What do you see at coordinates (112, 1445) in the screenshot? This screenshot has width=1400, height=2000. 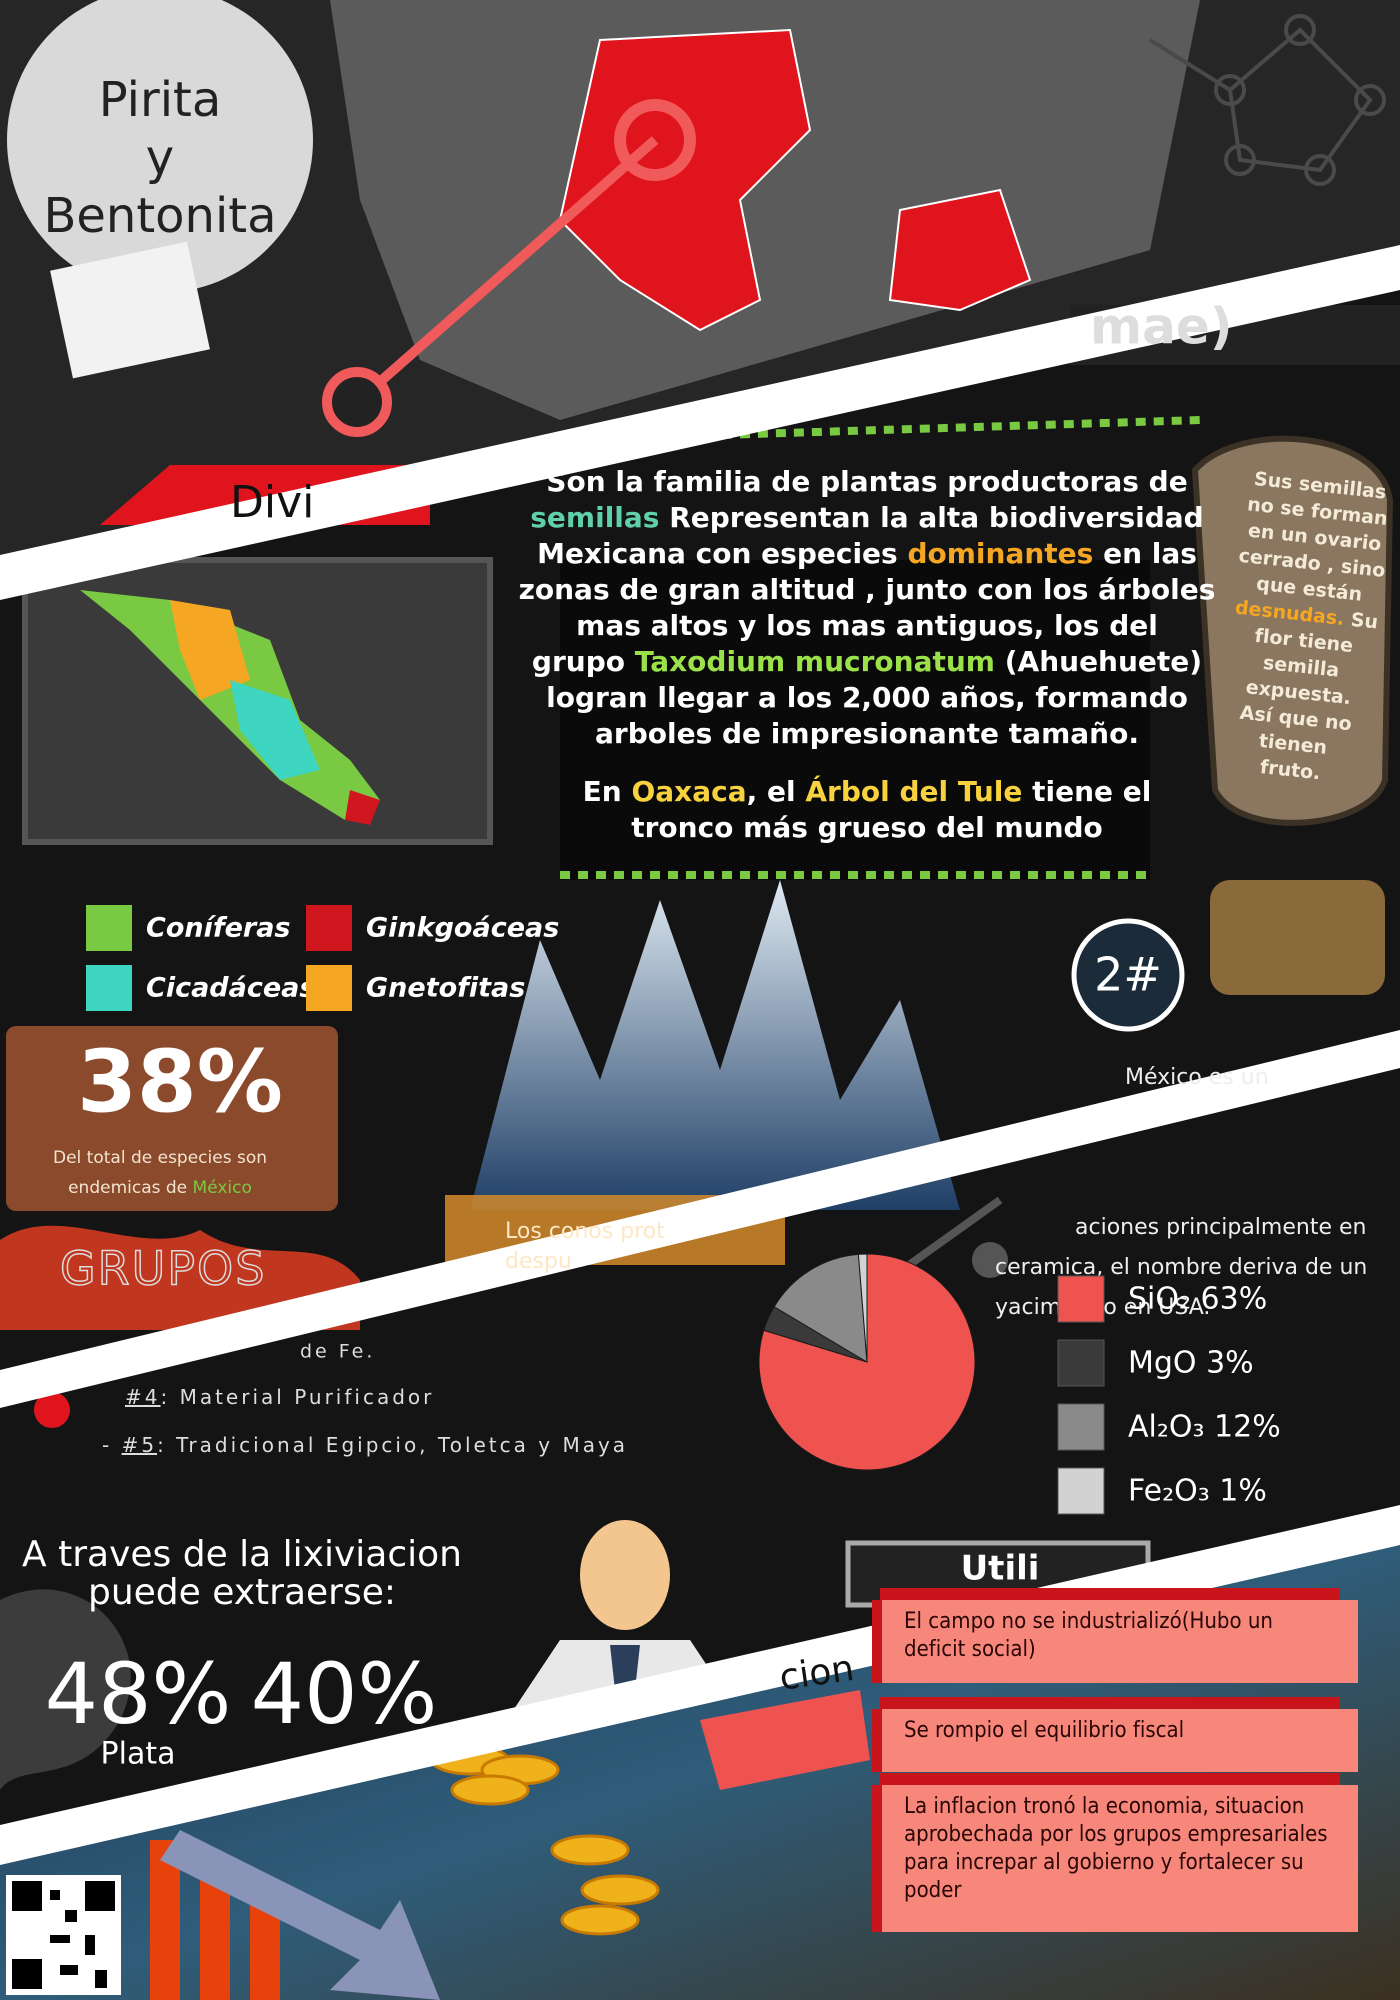 I see `use-prefix: -` at bounding box center [112, 1445].